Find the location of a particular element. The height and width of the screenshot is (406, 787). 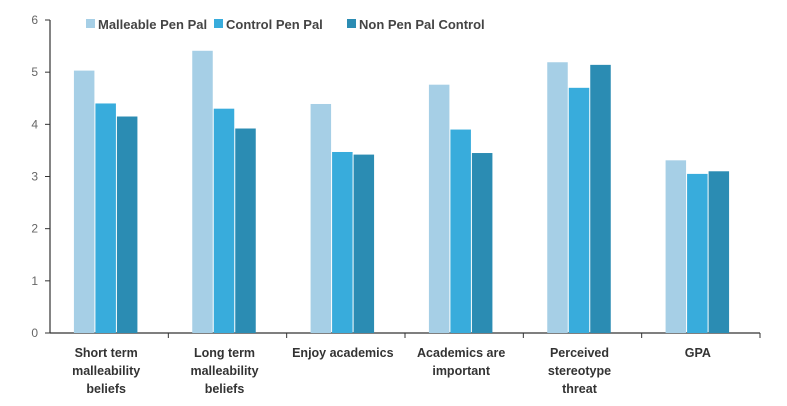

legend-label: Control Pen Pal is located at coordinates (274, 24).